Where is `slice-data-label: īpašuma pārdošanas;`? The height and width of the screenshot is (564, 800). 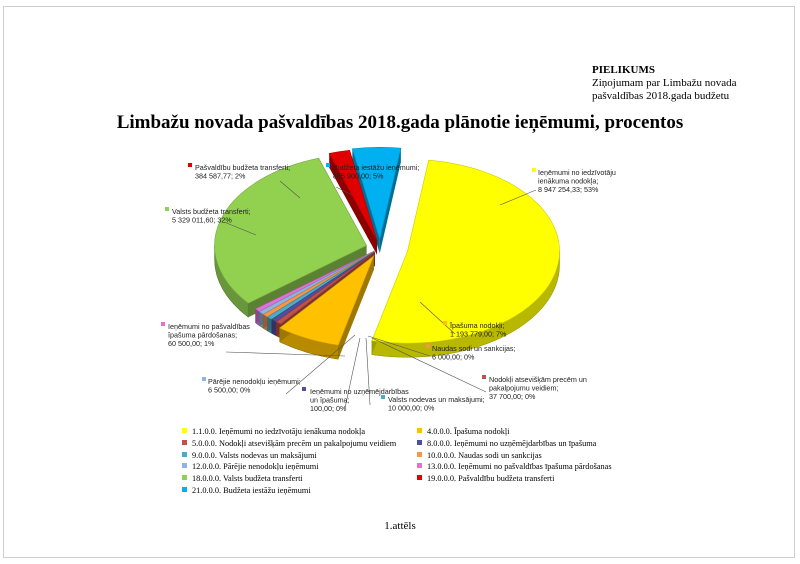
slice-data-label: īpašuma pārdošanas; is located at coordinates (202, 335).